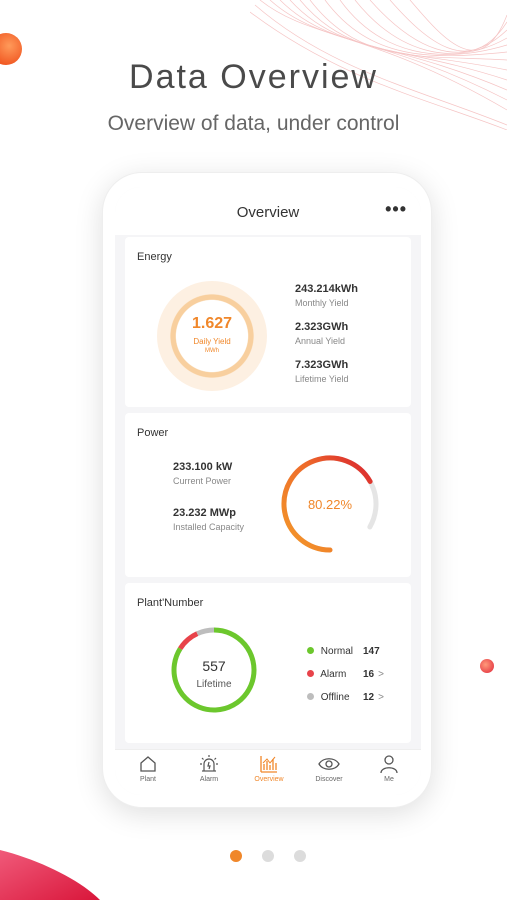  What do you see at coordinates (320, 341) in the screenshot?
I see `annual-yield-label: Annual Yield` at bounding box center [320, 341].